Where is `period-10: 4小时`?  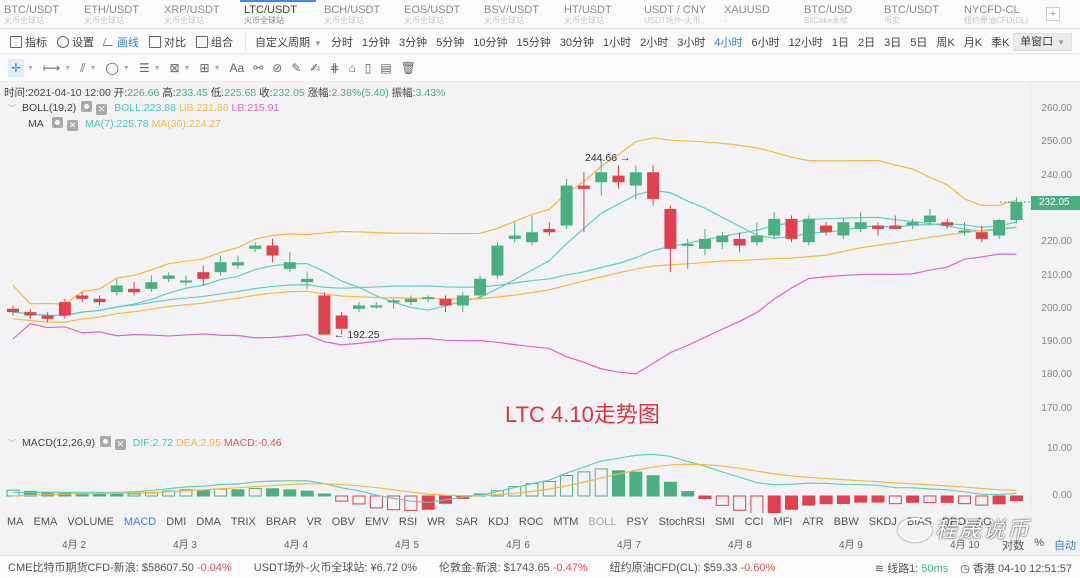
period-10: 4小时 is located at coordinates (728, 42).